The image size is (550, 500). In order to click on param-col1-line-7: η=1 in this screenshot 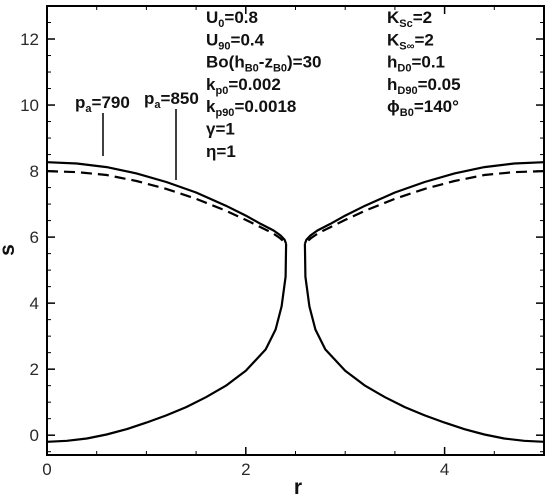, I will do `click(221, 151)`.